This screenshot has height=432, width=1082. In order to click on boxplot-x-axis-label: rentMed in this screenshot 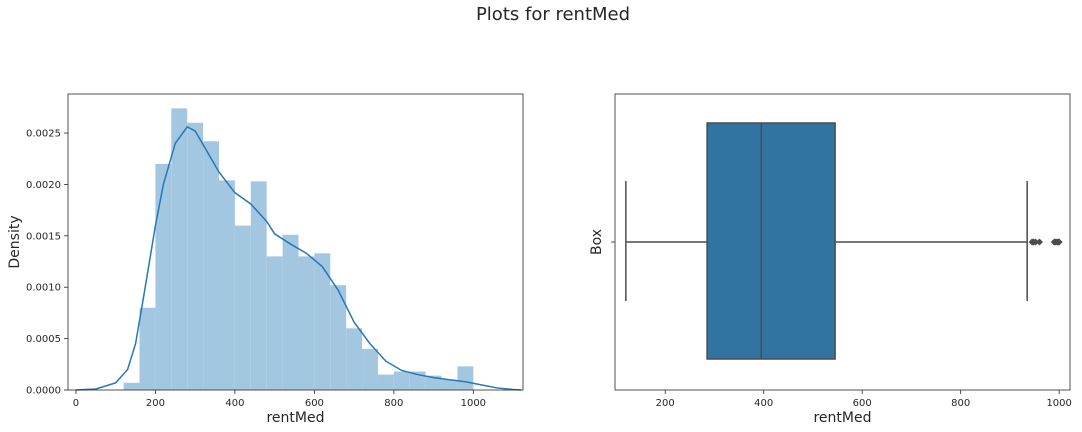, I will do `click(842, 418)`.